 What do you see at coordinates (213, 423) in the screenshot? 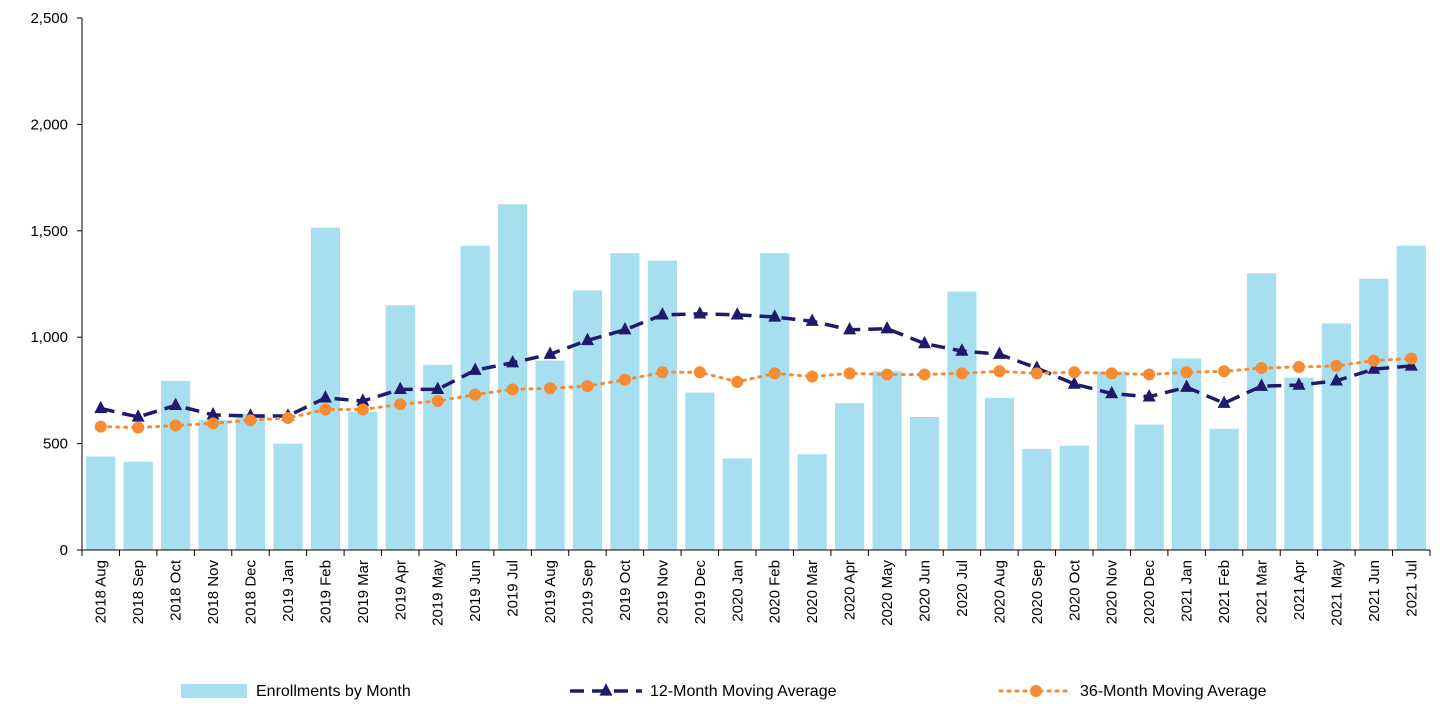
I see `ma36-point-2018-nov` at bounding box center [213, 423].